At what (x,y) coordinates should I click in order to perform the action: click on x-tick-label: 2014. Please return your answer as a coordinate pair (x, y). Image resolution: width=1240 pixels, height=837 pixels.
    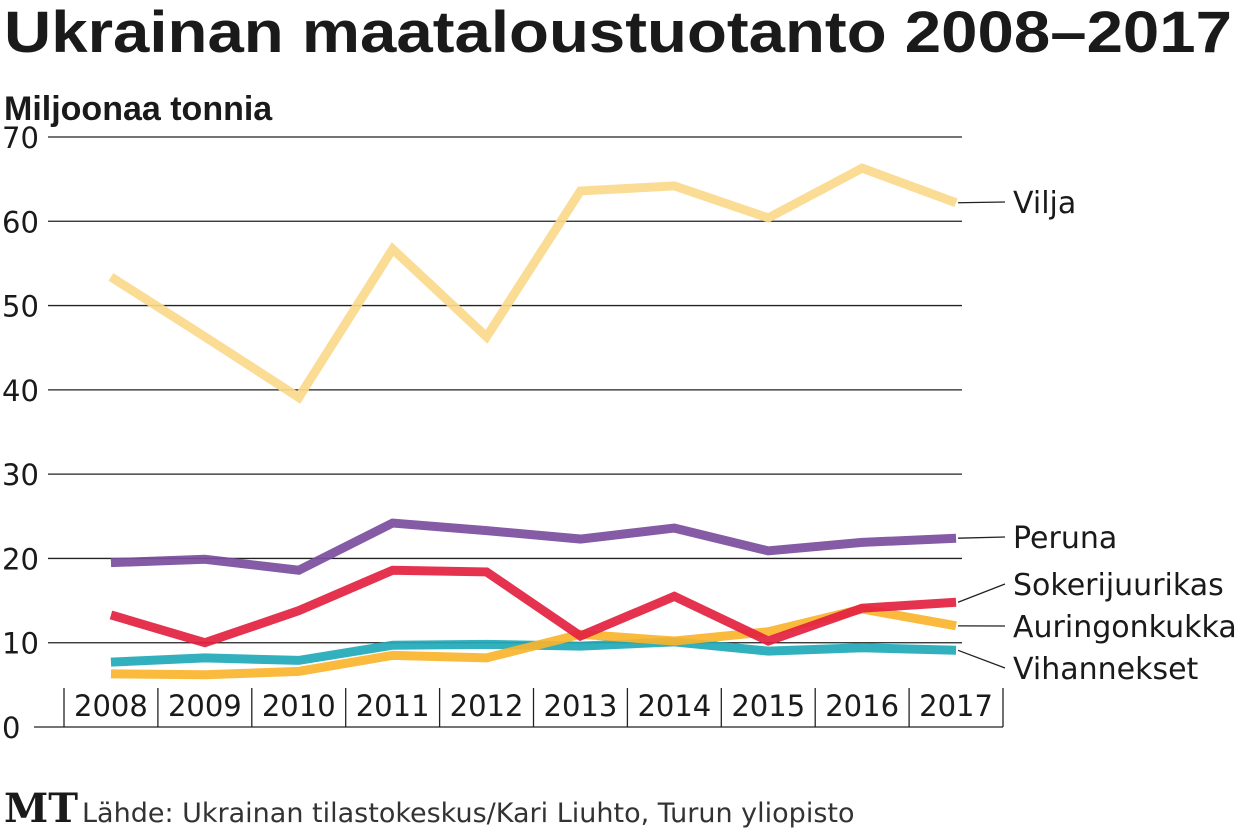
    Looking at the image, I should click on (674, 706).